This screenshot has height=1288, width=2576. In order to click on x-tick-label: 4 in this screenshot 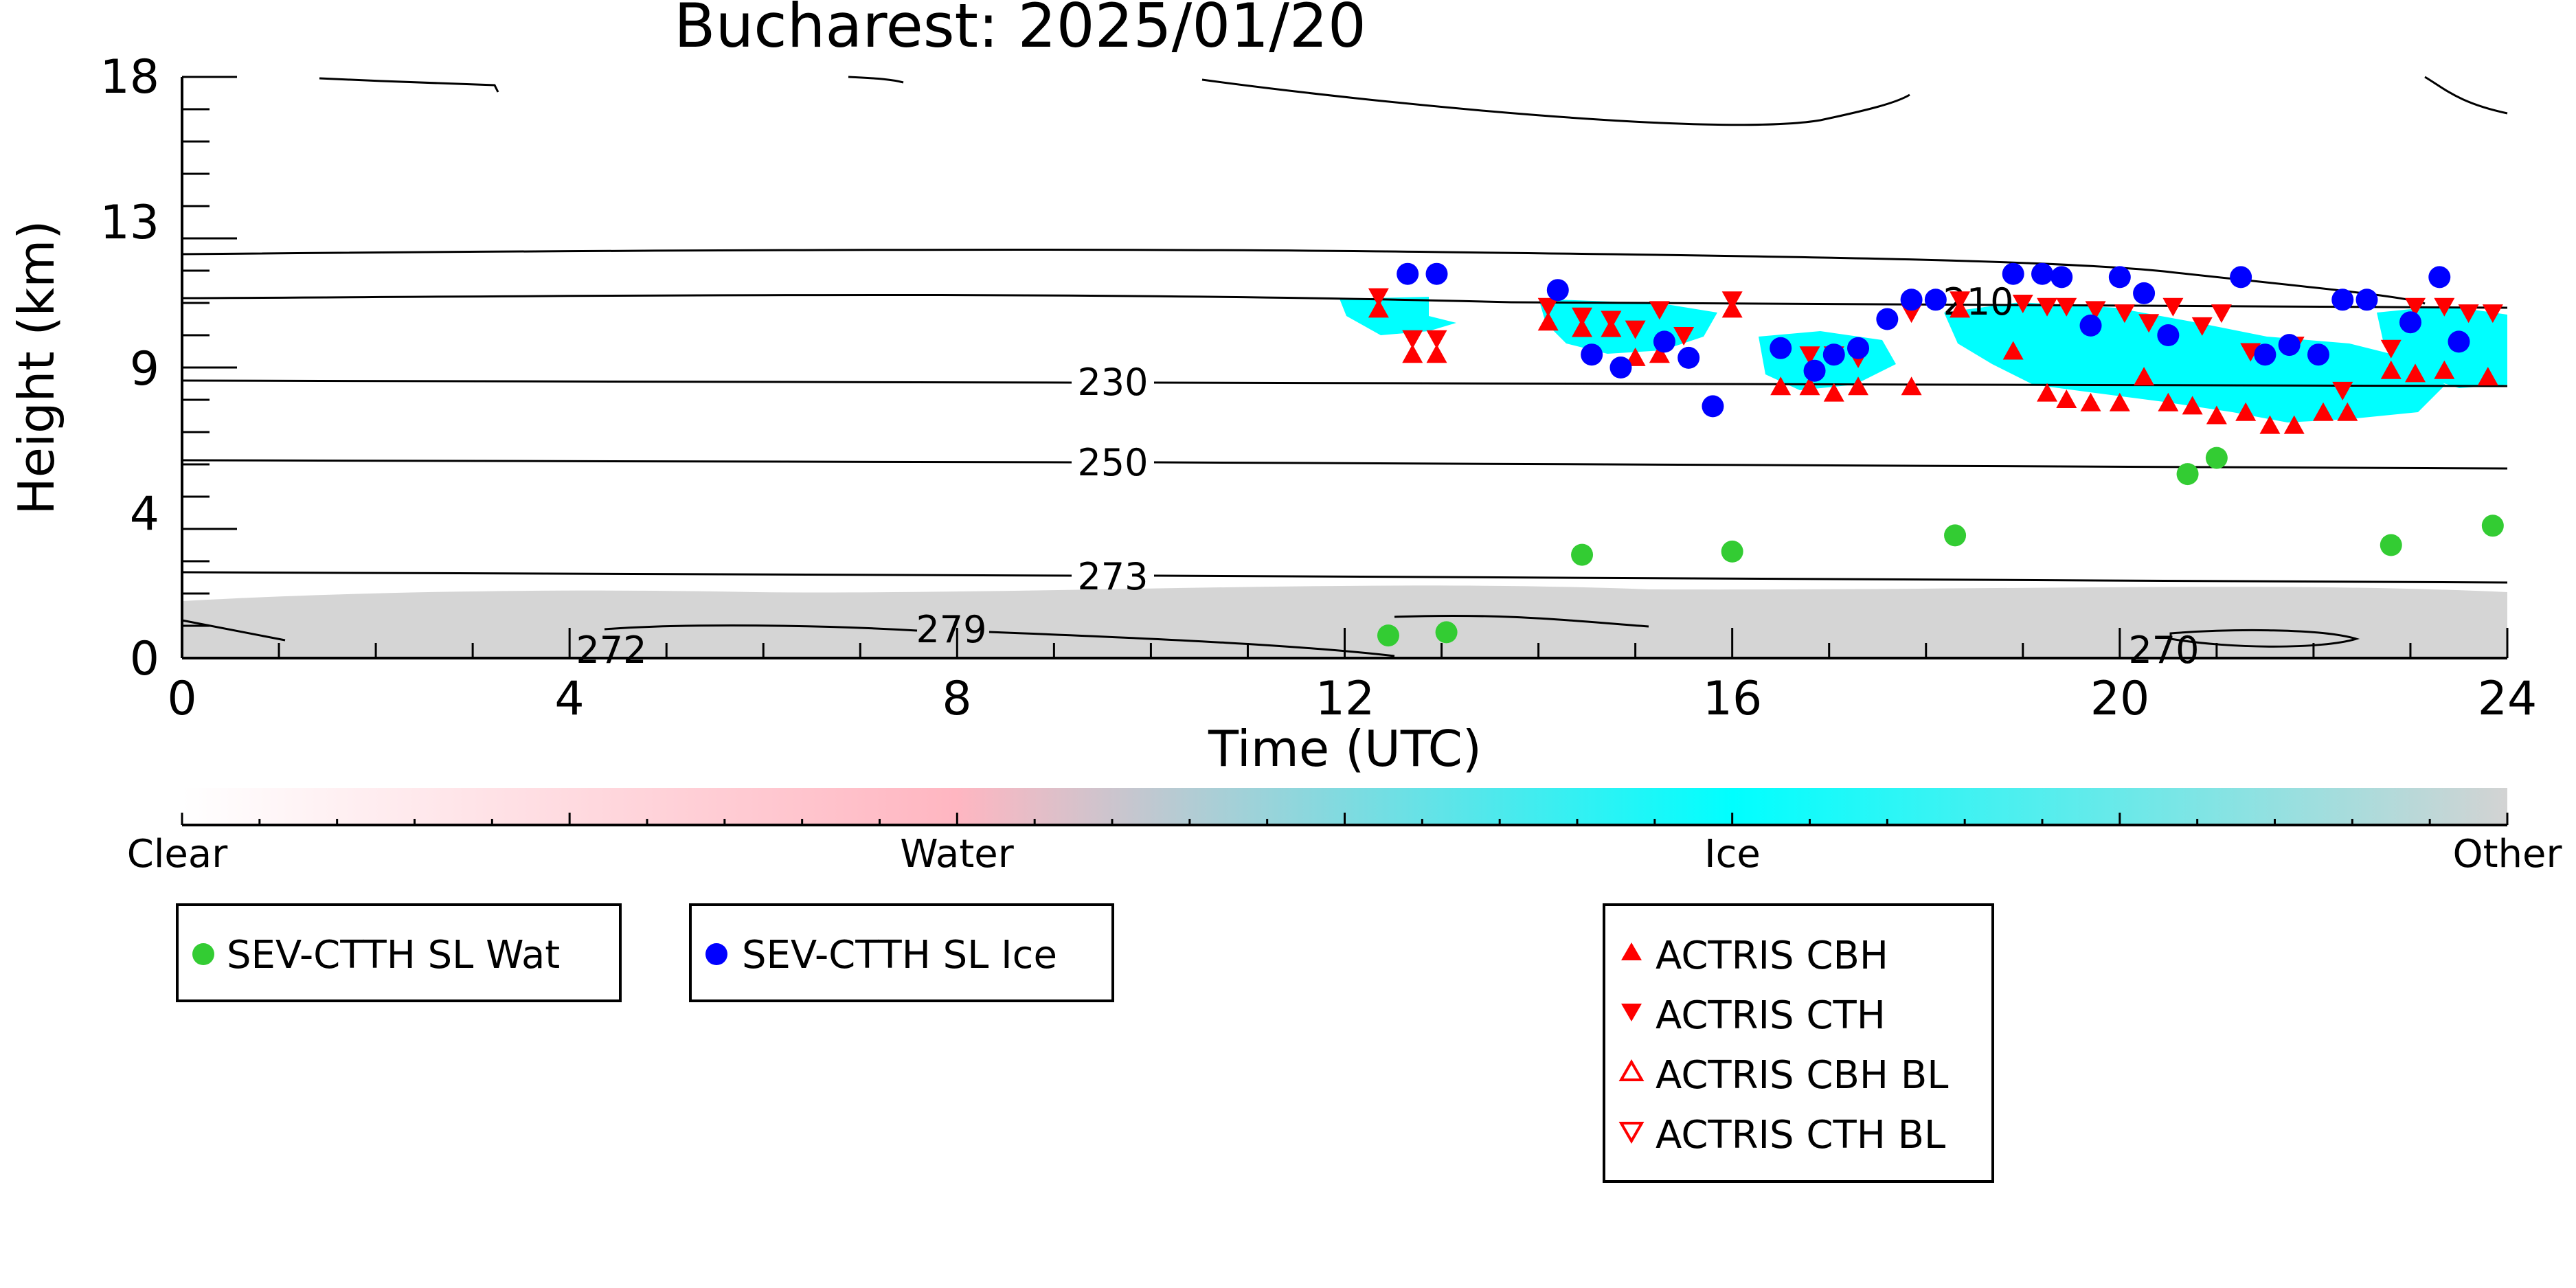, I will do `click(569, 699)`.